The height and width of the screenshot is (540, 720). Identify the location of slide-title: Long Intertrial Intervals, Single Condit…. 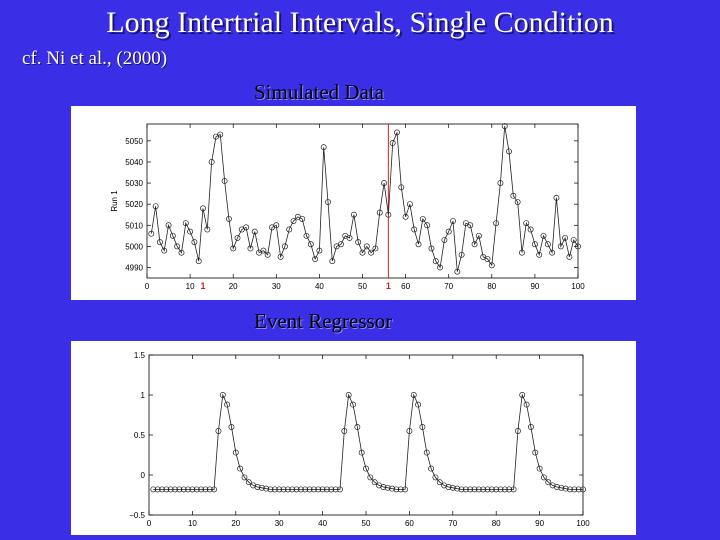
(360, 22).